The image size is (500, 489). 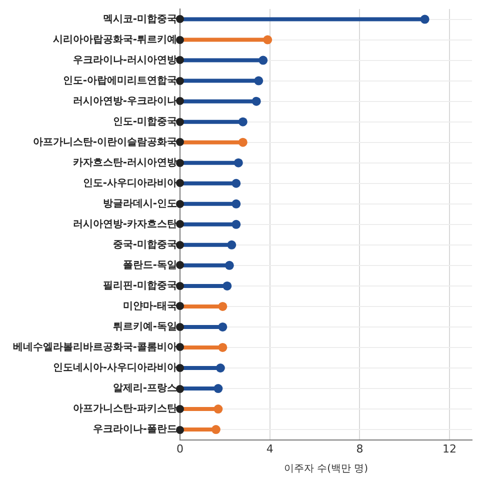 I want to click on y-tick-label: 시리아아랍공화국-튀르키예, so click(x=114, y=40).